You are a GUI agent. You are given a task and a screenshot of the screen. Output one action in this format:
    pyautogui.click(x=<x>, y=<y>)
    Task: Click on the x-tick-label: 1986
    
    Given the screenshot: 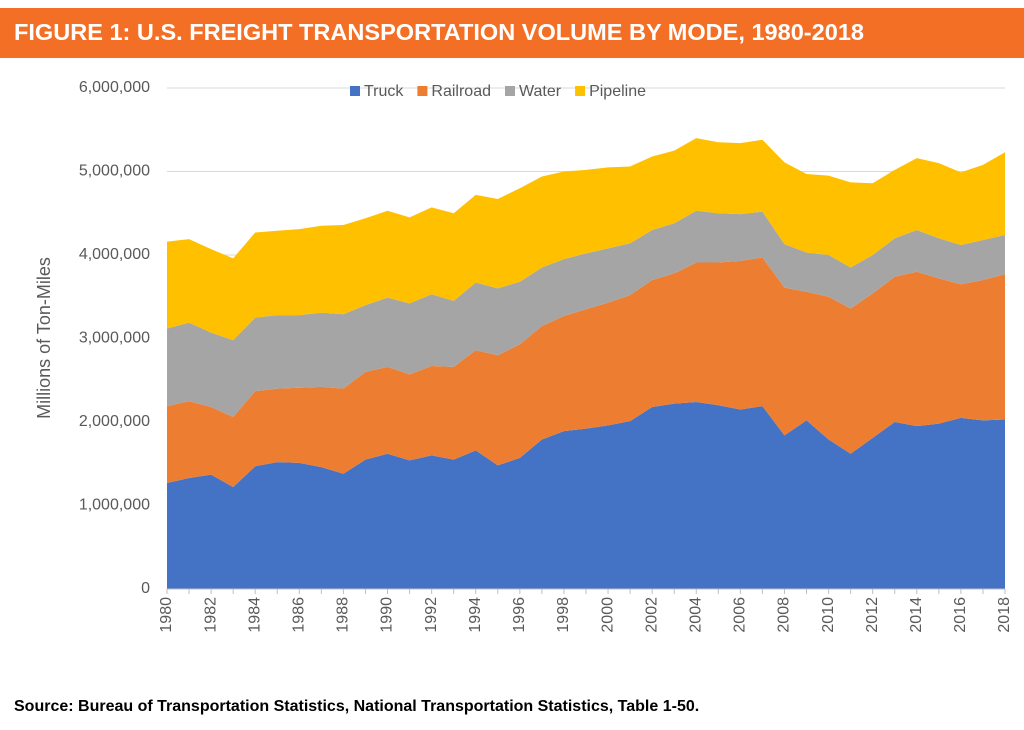 What is the action you would take?
    pyautogui.click(x=299, y=615)
    